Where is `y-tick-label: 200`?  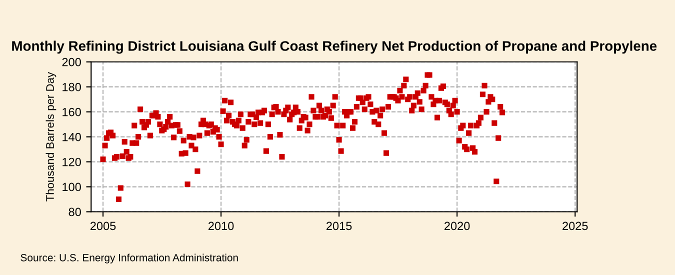 y-tick-label: 200 is located at coordinates (71, 62).